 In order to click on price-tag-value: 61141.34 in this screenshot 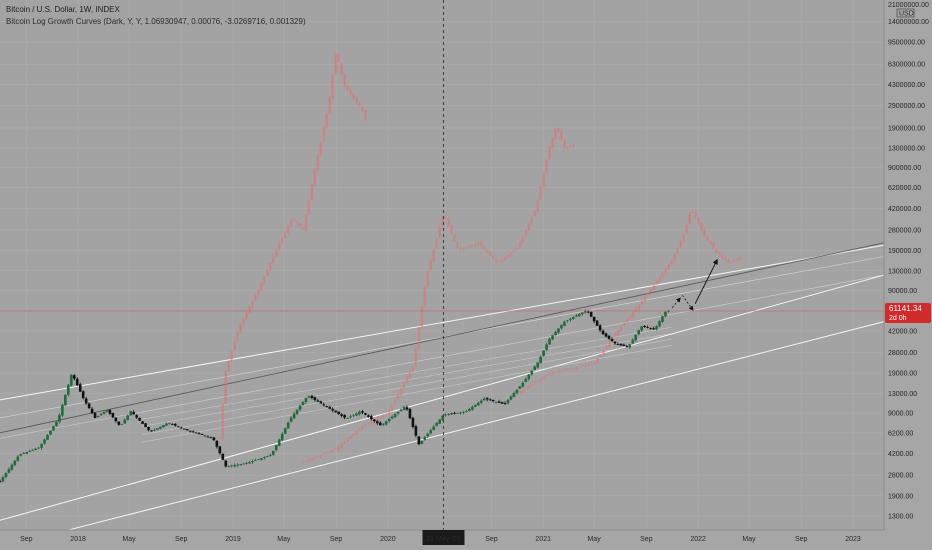, I will do `click(905, 308)`.